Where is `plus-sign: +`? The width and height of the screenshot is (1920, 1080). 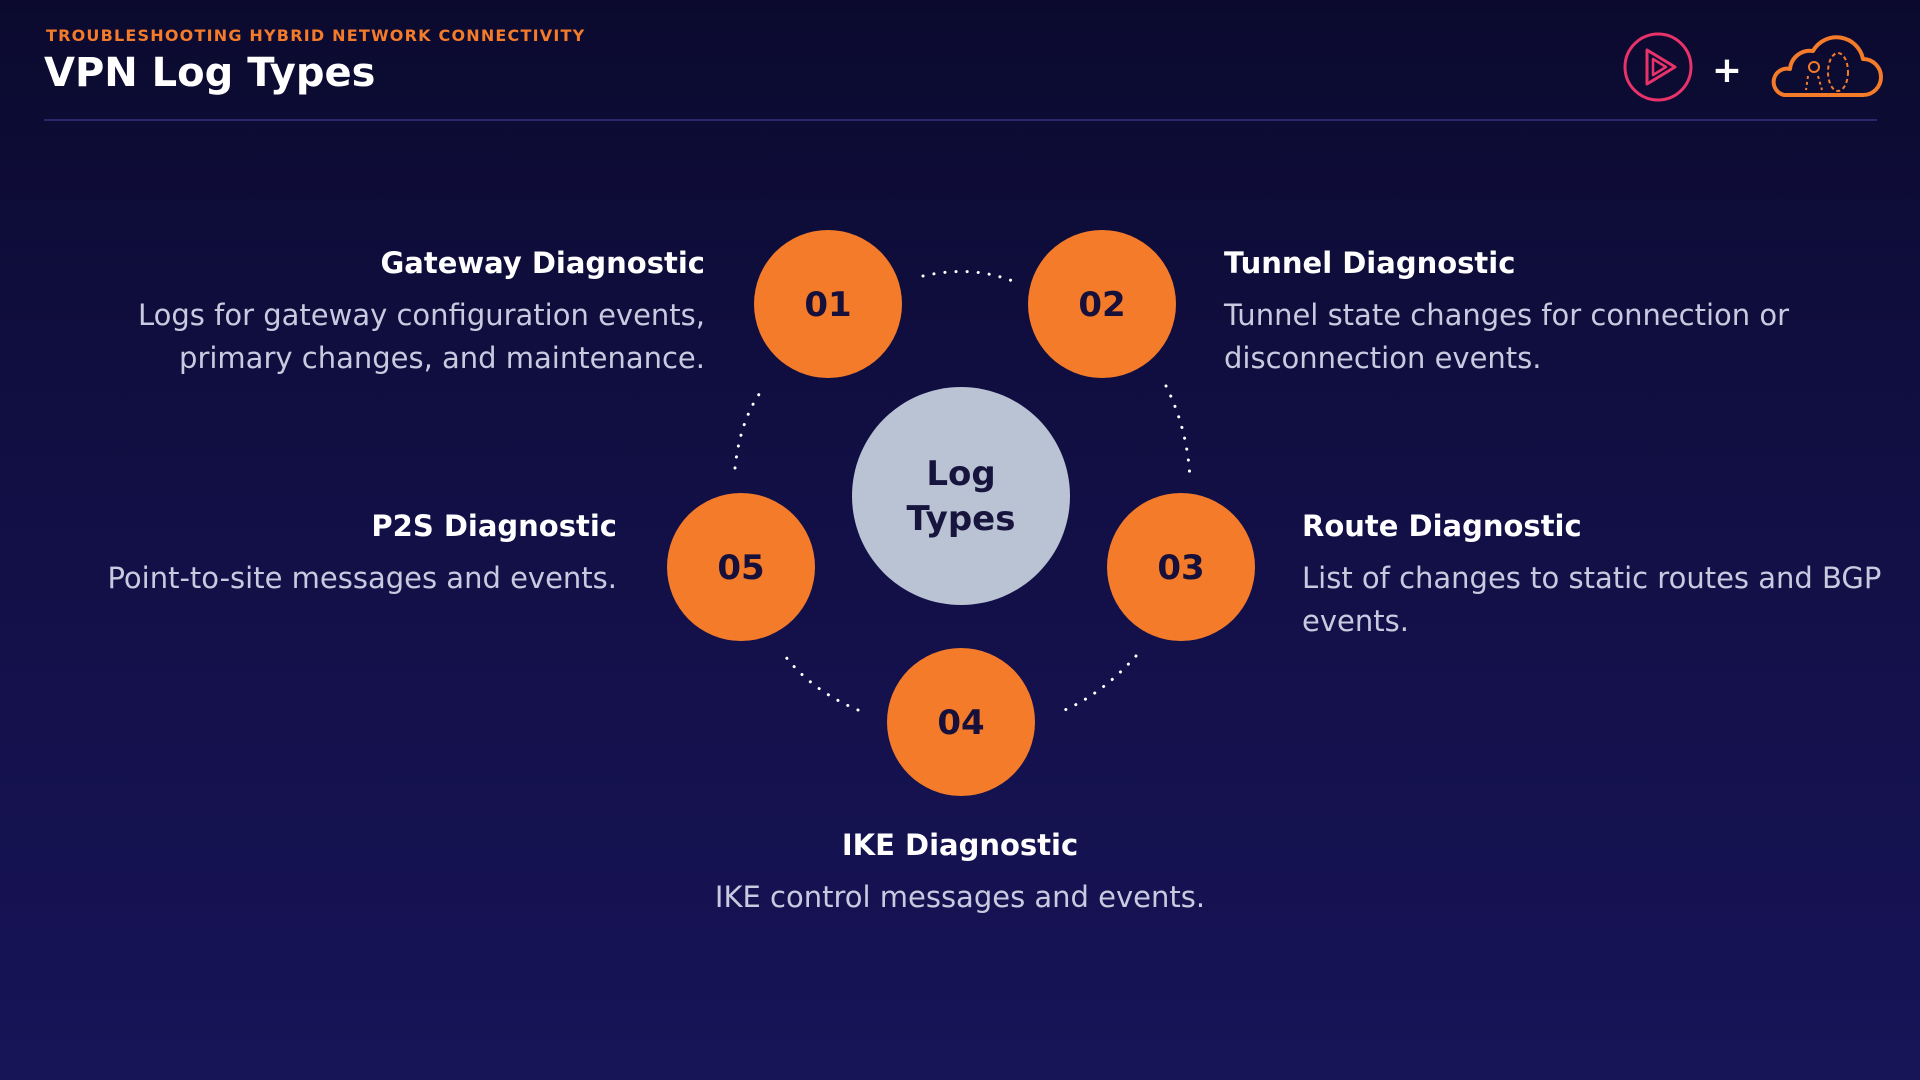
plus-sign: + is located at coordinates (1727, 70).